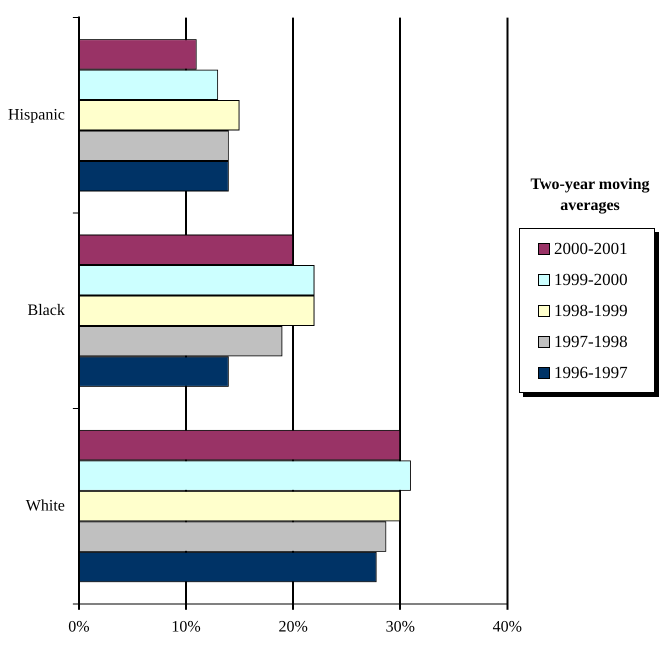 This screenshot has height=649, width=664. What do you see at coordinates (293, 627) in the screenshot?
I see `x-tick-label: 20%` at bounding box center [293, 627].